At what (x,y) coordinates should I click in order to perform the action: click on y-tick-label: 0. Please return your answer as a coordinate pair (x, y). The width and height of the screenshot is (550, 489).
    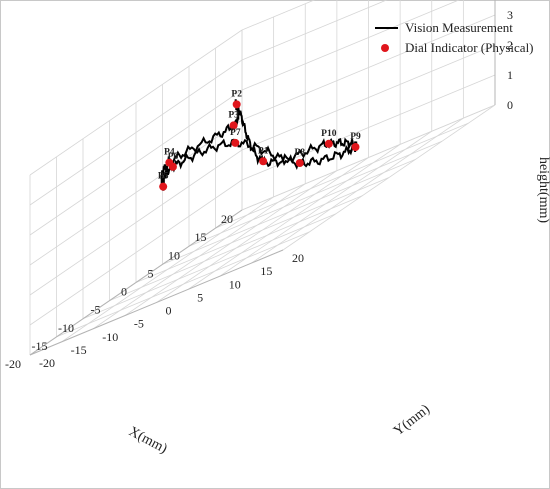
    Looking at the image, I should click on (169, 311).